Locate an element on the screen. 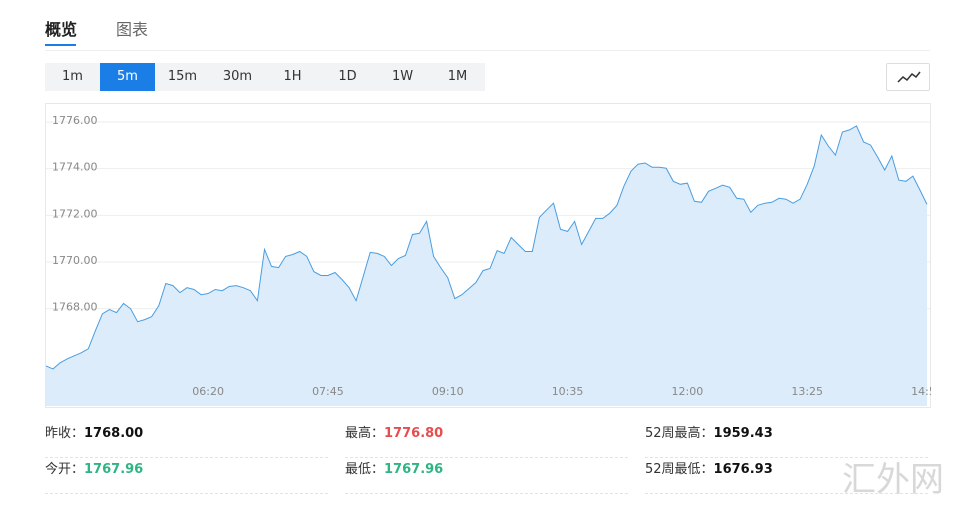 The width and height of the screenshot is (972, 507). interval-button: 30m is located at coordinates (237, 76).